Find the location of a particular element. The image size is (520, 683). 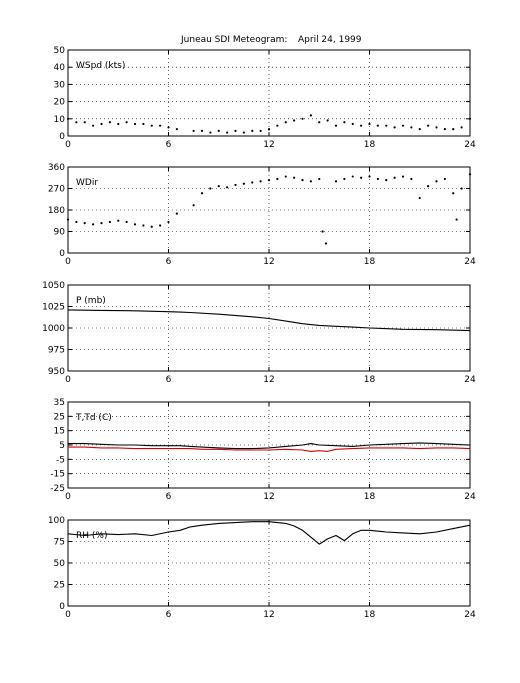

y-tick-label: 25 is located at coordinates (59, 586).